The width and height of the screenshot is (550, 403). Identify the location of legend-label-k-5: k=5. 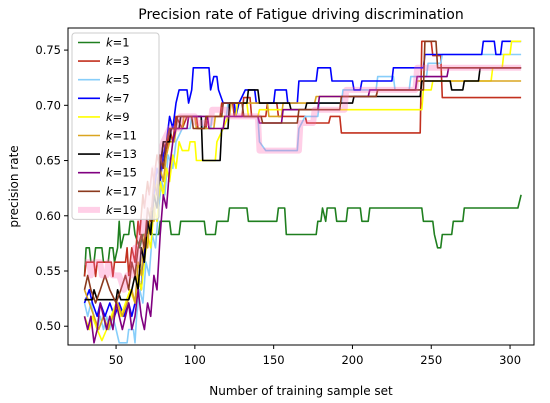
(118, 80).